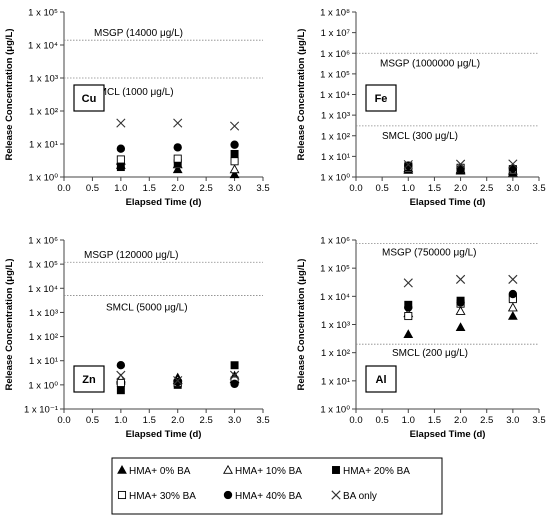 The width and height of the screenshot is (550, 520). What do you see at coordinates (262, 470) in the screenshot?
I see `legend-item: HMA+ 10% BA` at bounding box center [262, 470].